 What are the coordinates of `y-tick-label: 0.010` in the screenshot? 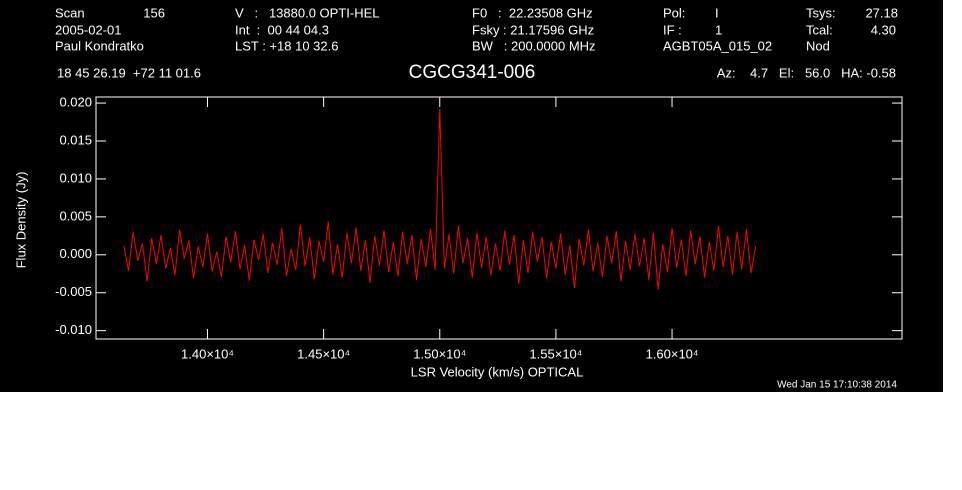 It's located at (75, 177).